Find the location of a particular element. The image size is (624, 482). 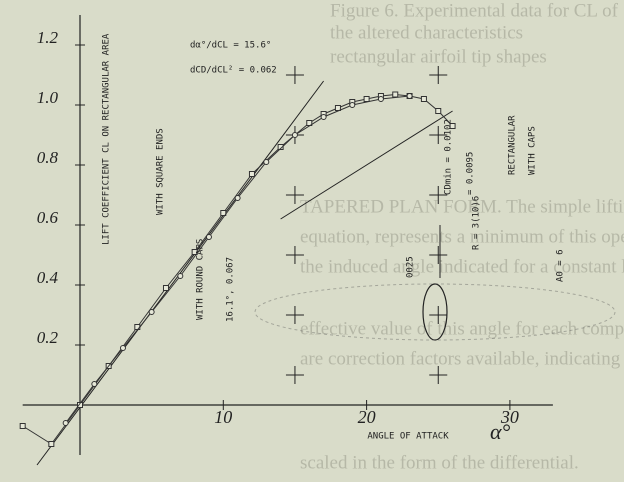

y-tick-label: 0.4 is located at coordinates (48, 277).